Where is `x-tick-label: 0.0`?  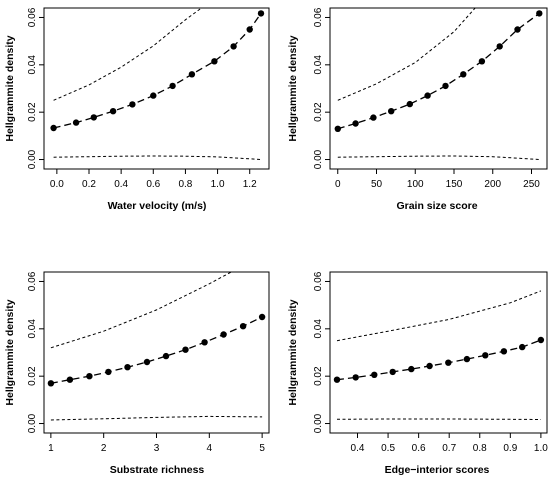 x-tick-label: 0.0 is located at coordinates (57, 184).